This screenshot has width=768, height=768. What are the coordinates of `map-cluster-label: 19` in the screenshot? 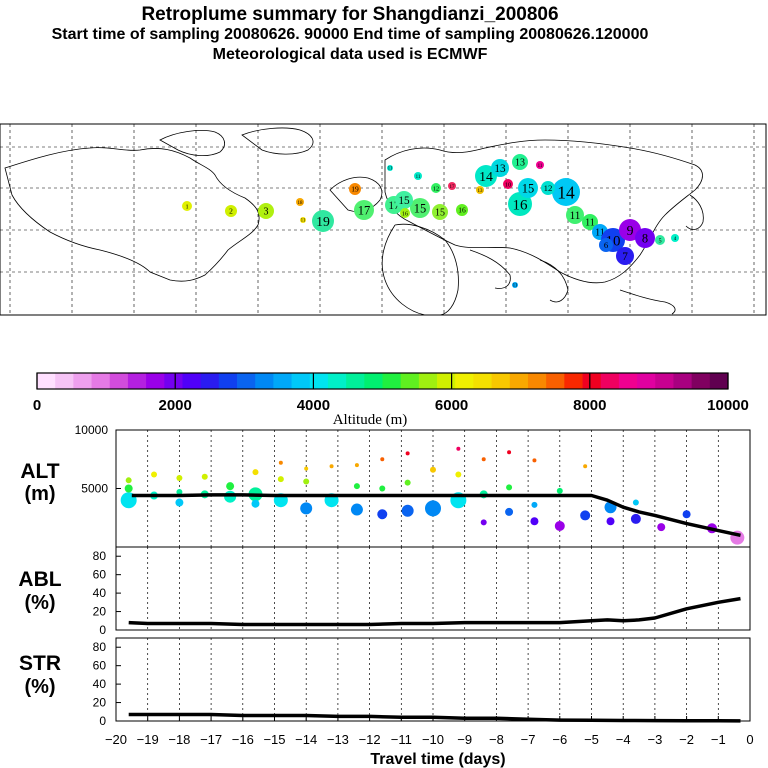 It's located at (355, 189).